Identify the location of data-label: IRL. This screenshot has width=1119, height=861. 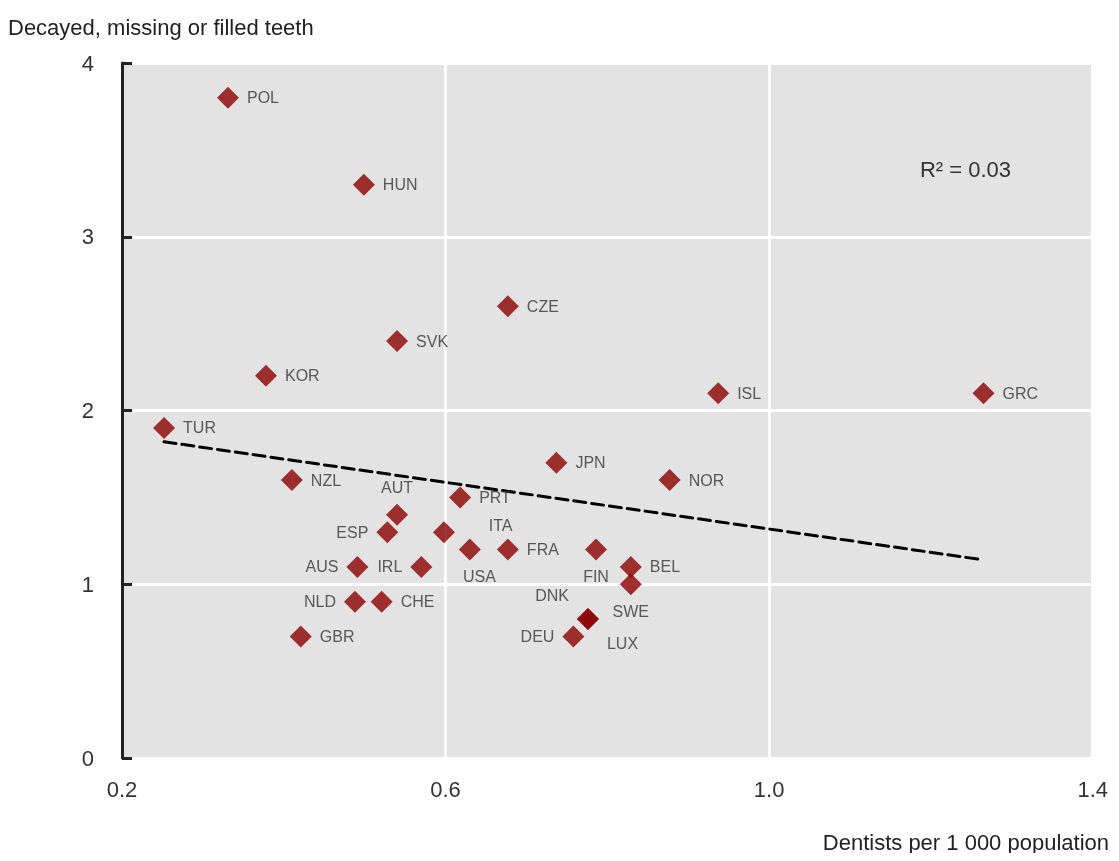
(390, 567).